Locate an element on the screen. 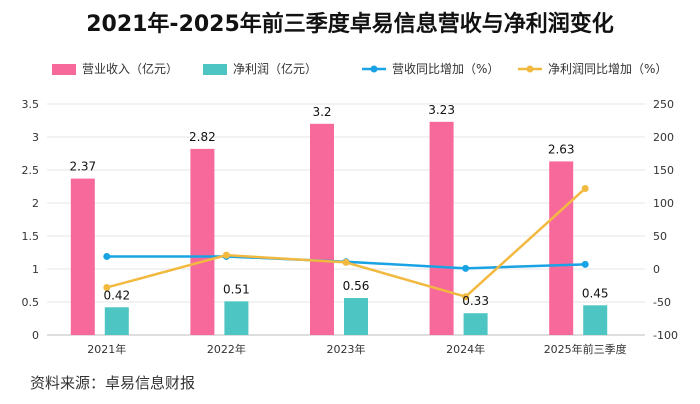 This screenshot has height=404, width=700. chart-title: 2021年-2025年前三季度卓易信息营收与净利润变化 is located at coordinates (350, 24).